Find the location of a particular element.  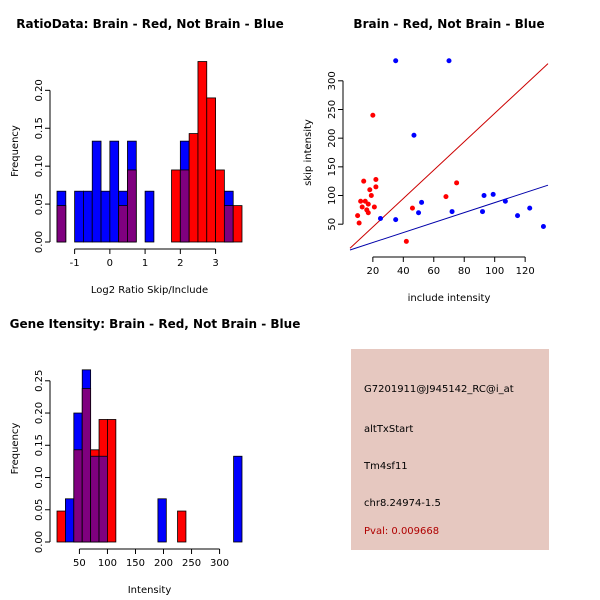

scatter-fit-line is located at coordinates (449, 217).